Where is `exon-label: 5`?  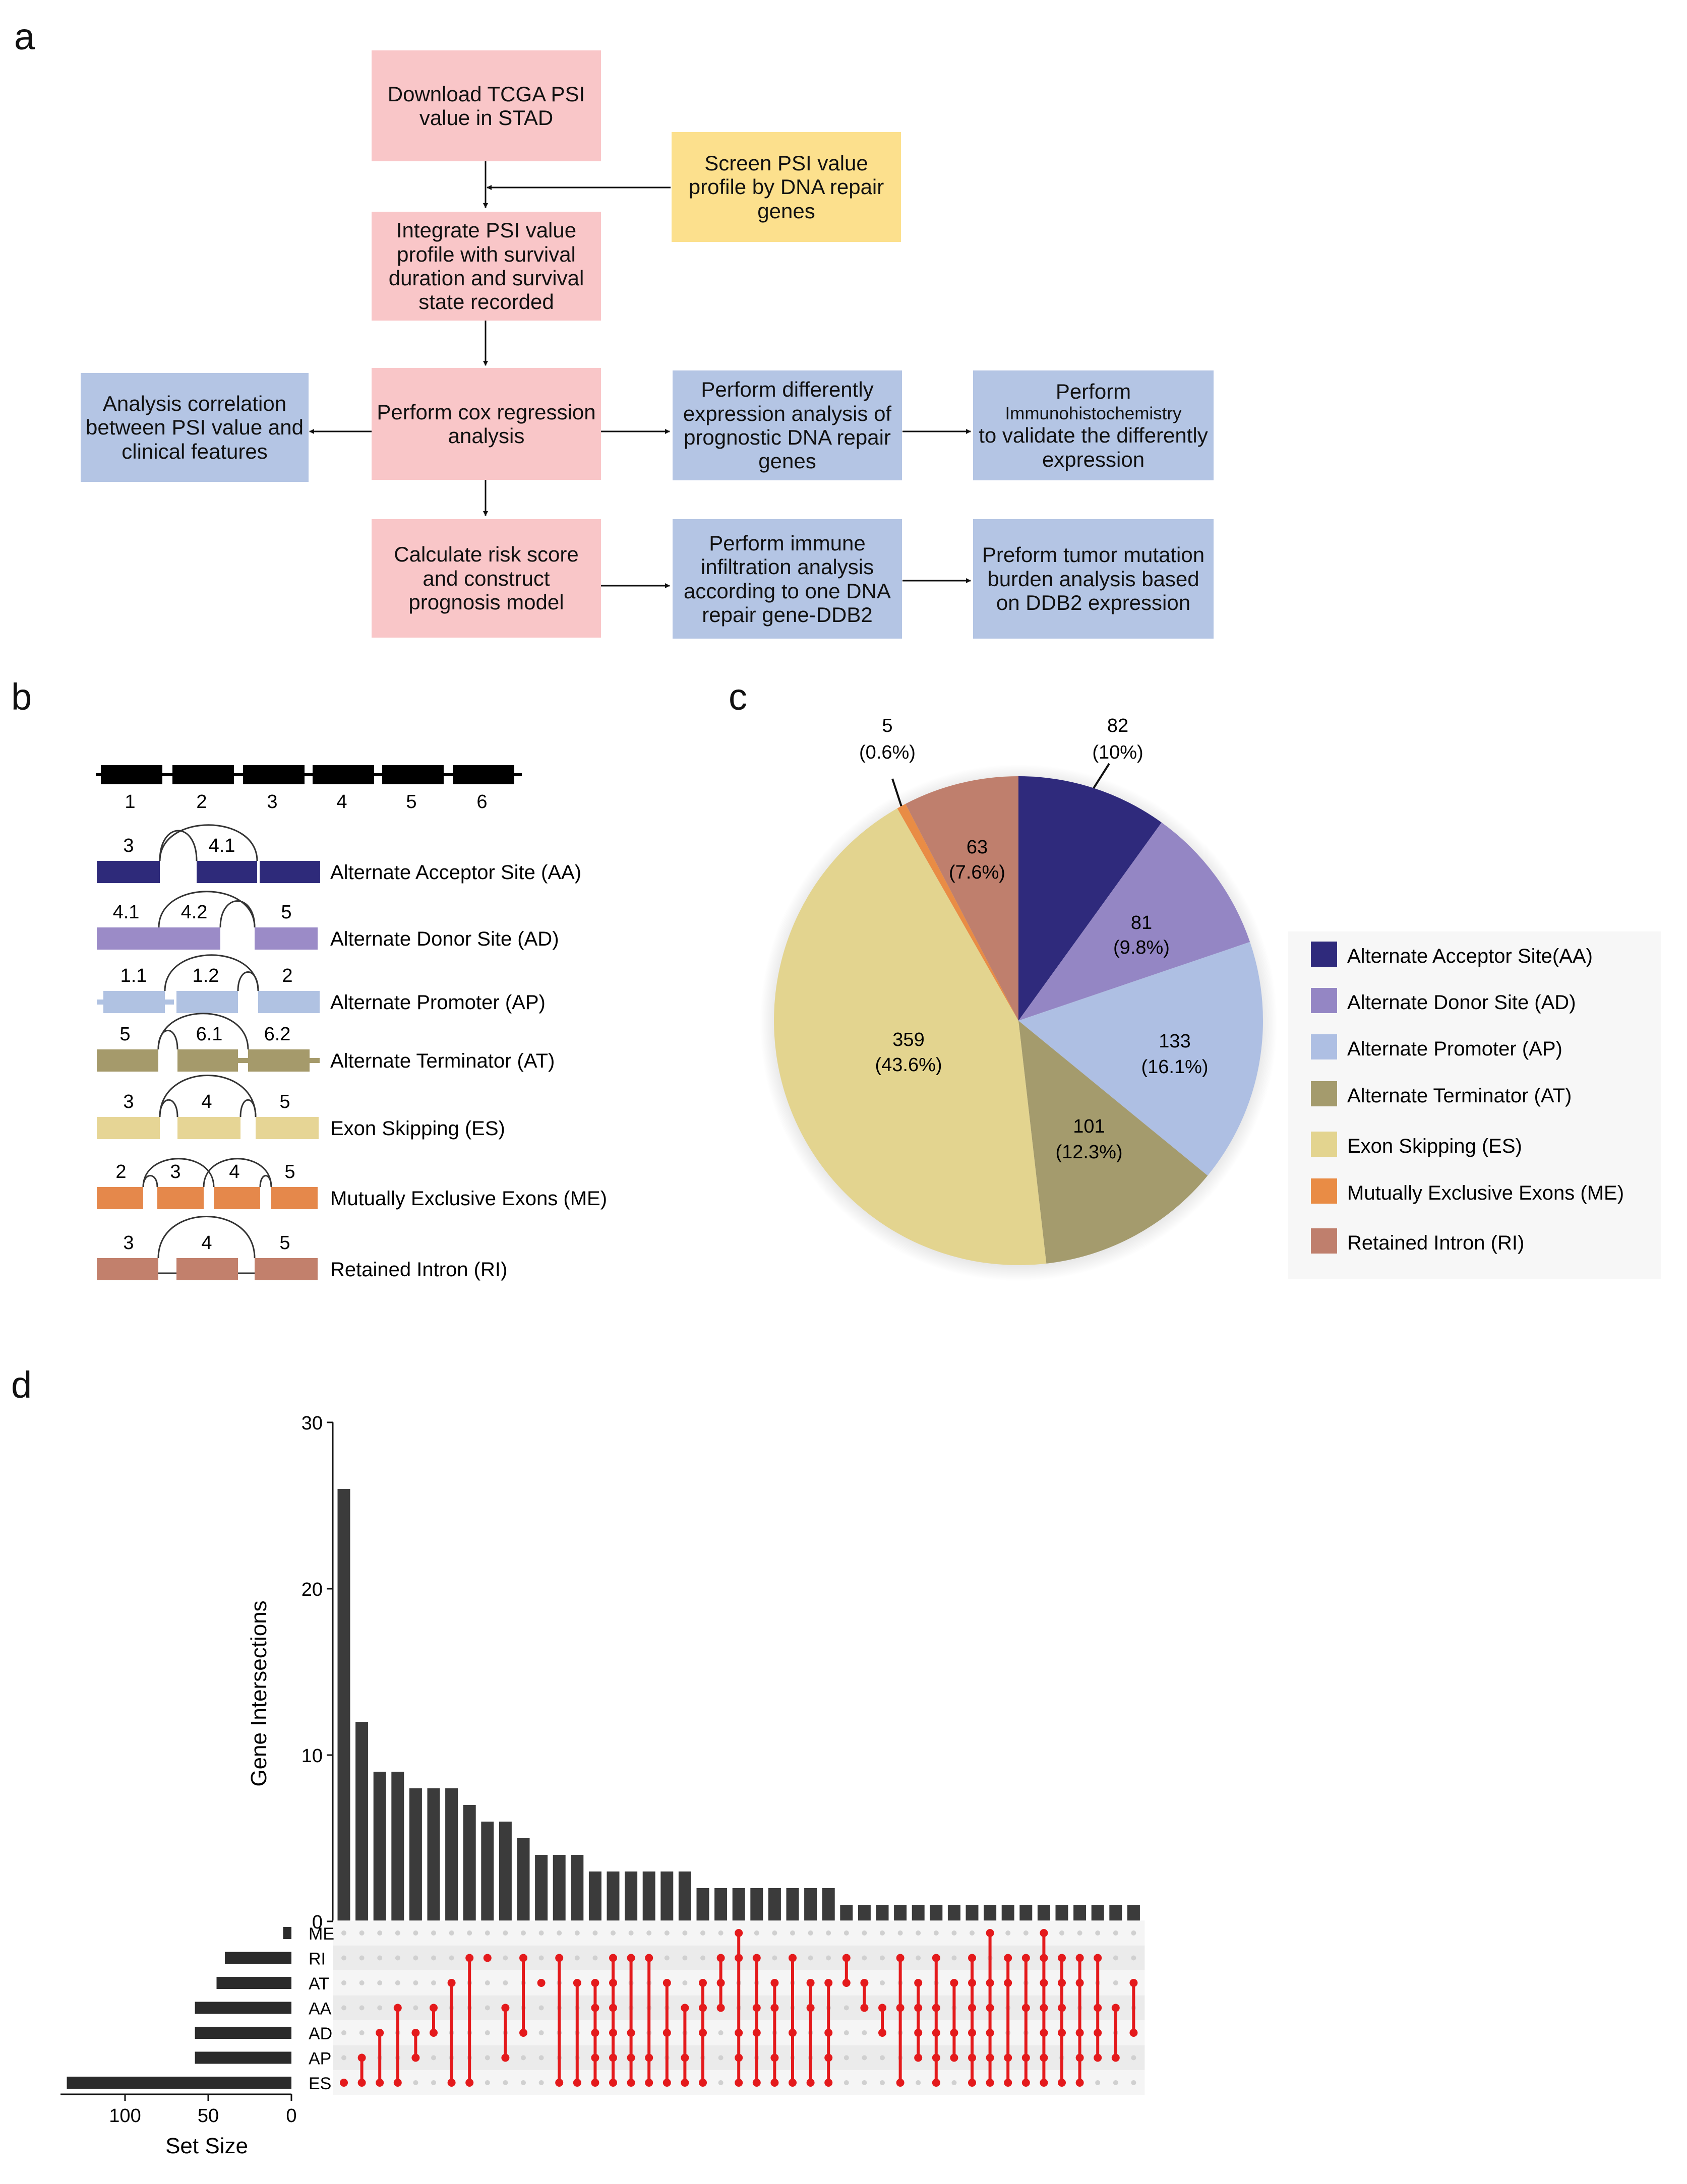
exon-label: 5 is located at coordinates (284, 1243).